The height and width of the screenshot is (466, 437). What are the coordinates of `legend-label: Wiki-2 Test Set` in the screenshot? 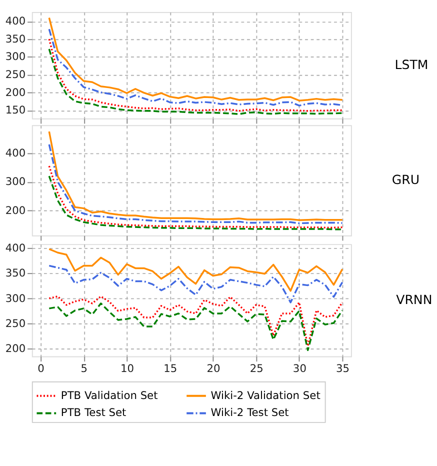 It's located at (249, 413).